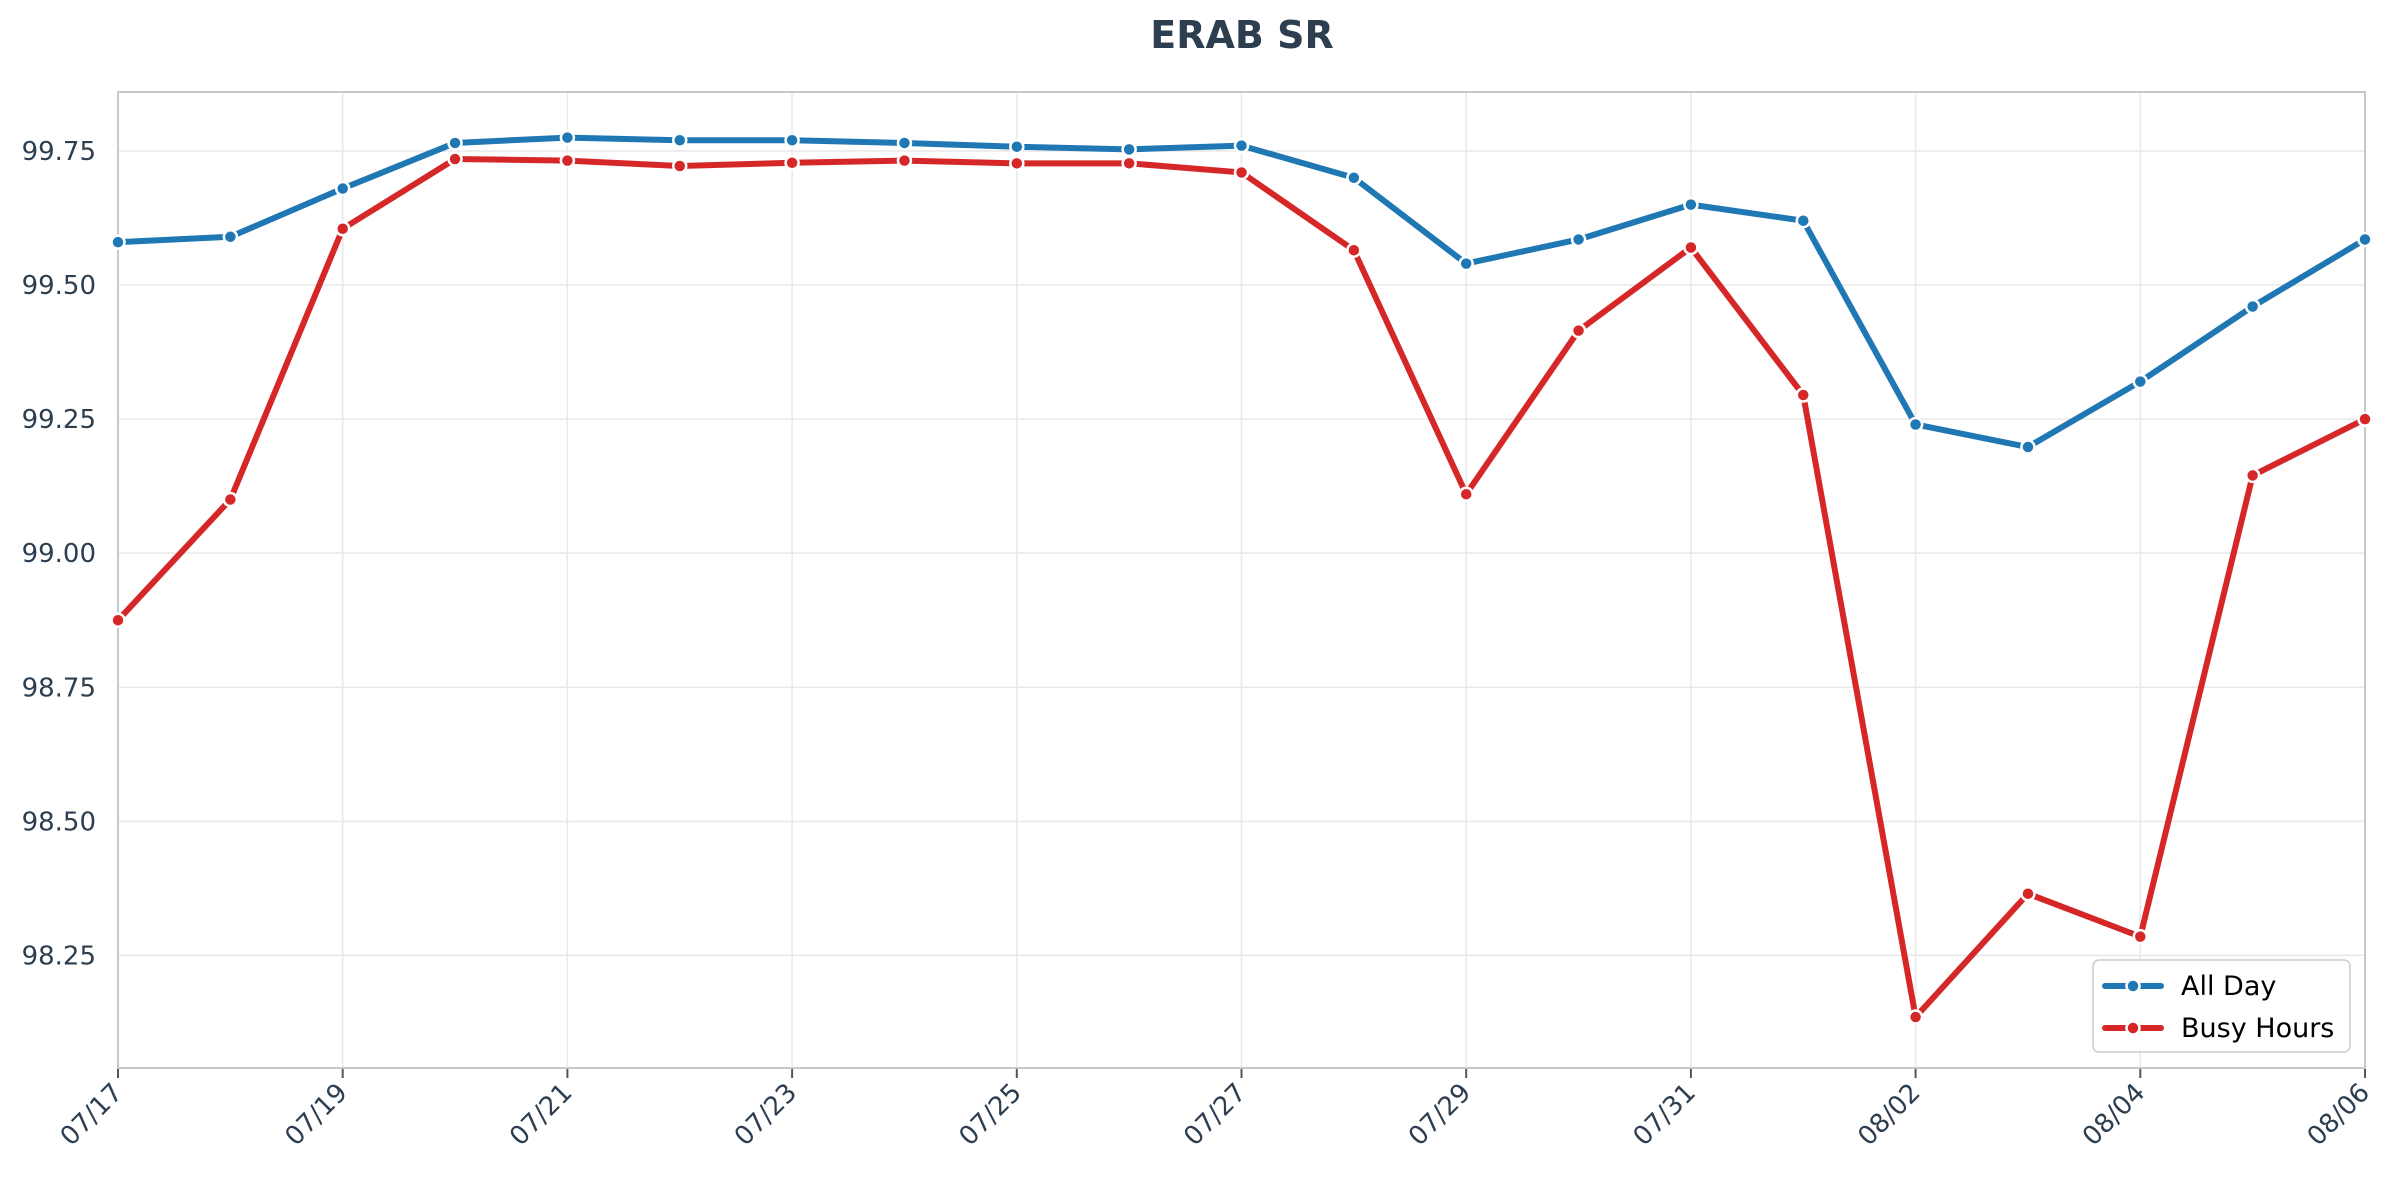 This screenshot has height=1184, width=2385. I want to click on x-tick-label: 07/17, so click(92, 1115).